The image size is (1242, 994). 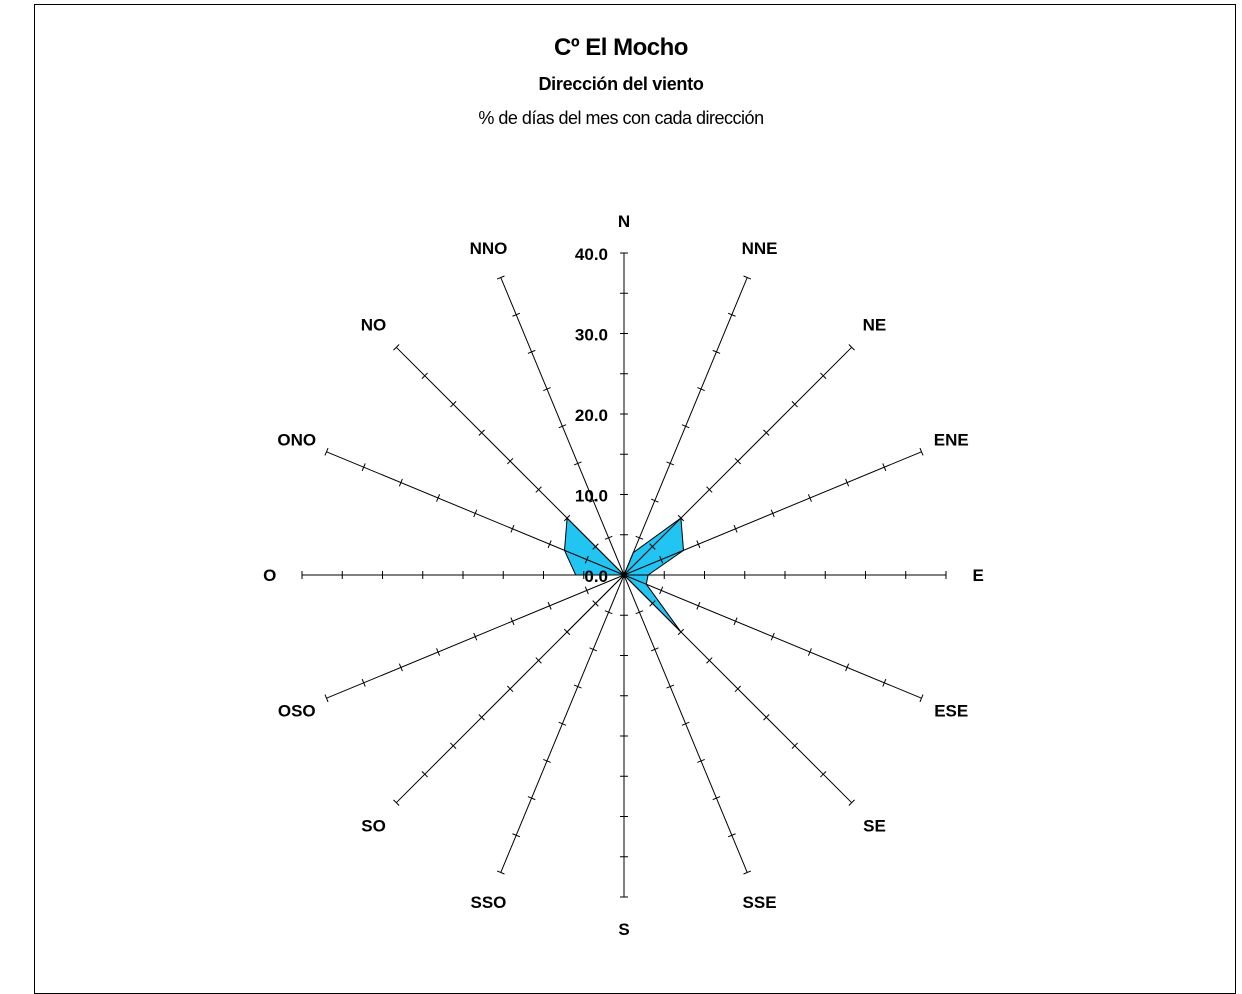 I want to click on chart-subtitle: Dirección del viento, so click(x=621, y=84).